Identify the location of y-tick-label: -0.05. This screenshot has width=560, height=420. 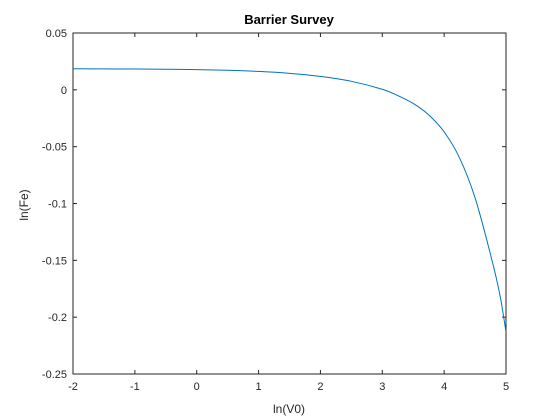
(54, 148).